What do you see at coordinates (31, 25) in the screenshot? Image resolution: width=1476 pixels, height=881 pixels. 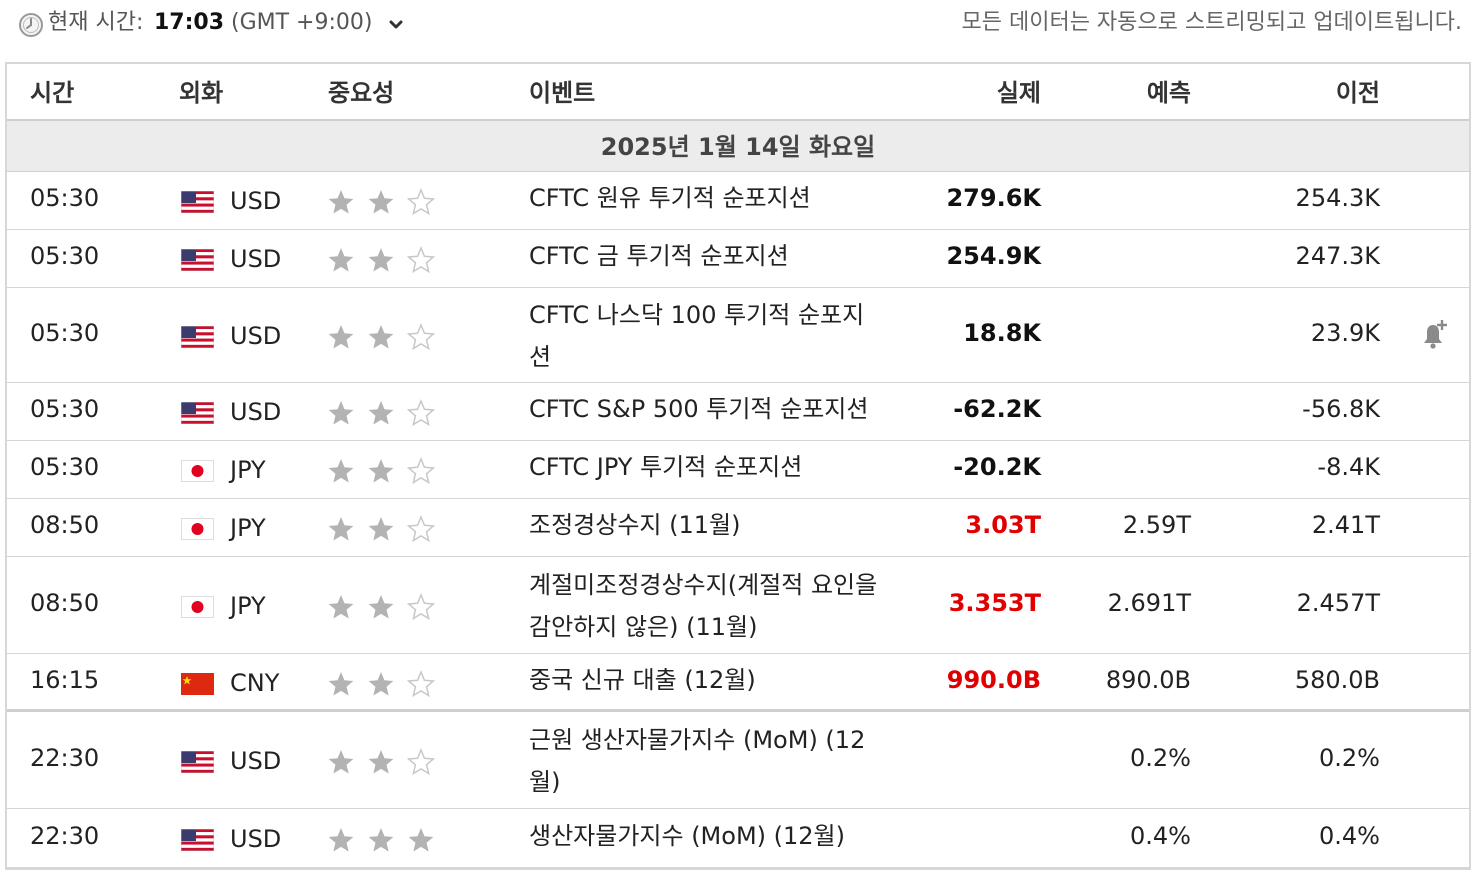 I see `clock-icon` at bounding box center [31, 25].